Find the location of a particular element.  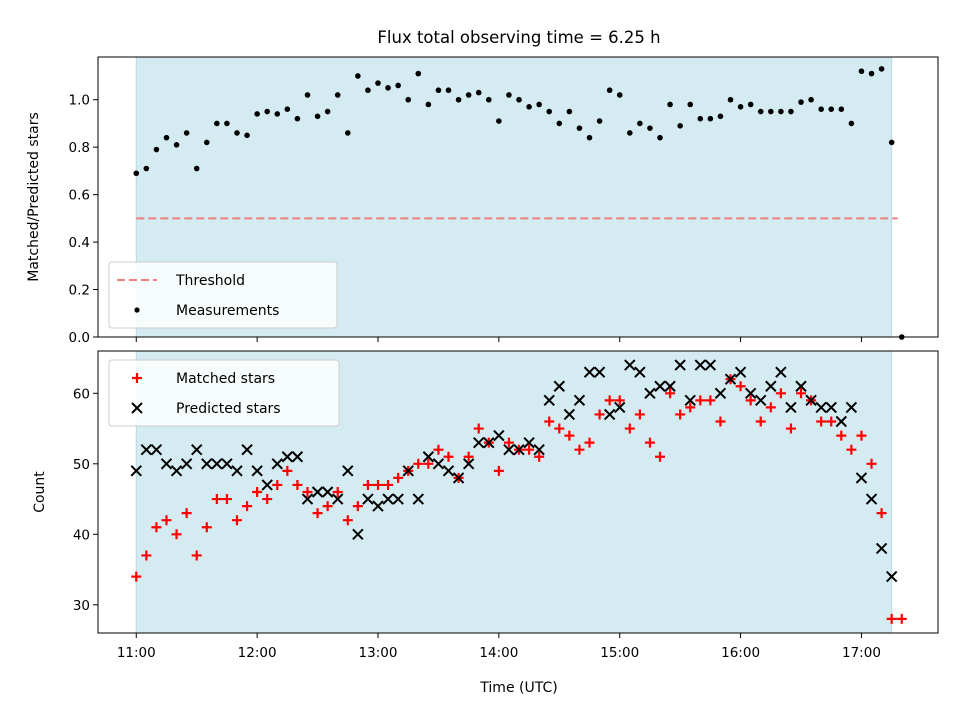

x-tick-label: 17:00 is located at coordinates (861, 653).